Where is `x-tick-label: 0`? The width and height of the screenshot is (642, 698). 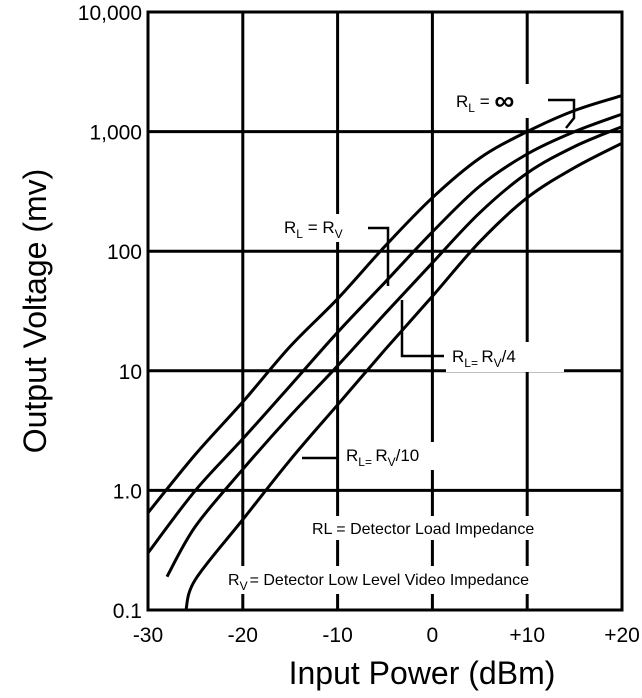 x-tick-label: 0 is located at coordinates (433, 635).